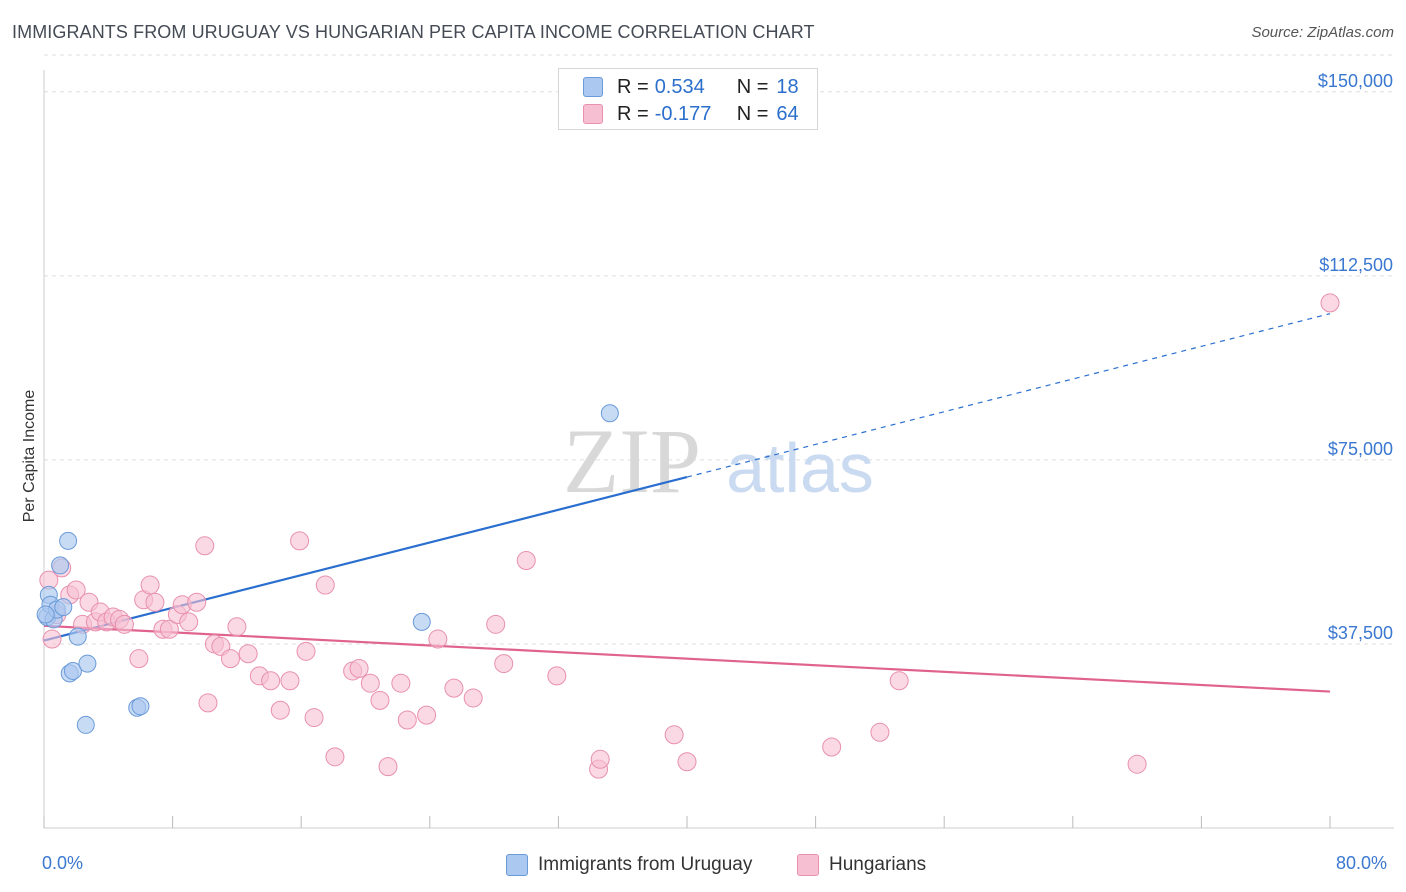 This screenshot has width=1406, height=892. I want to click on y-tick-label: $37,500, so click(1360, 632).